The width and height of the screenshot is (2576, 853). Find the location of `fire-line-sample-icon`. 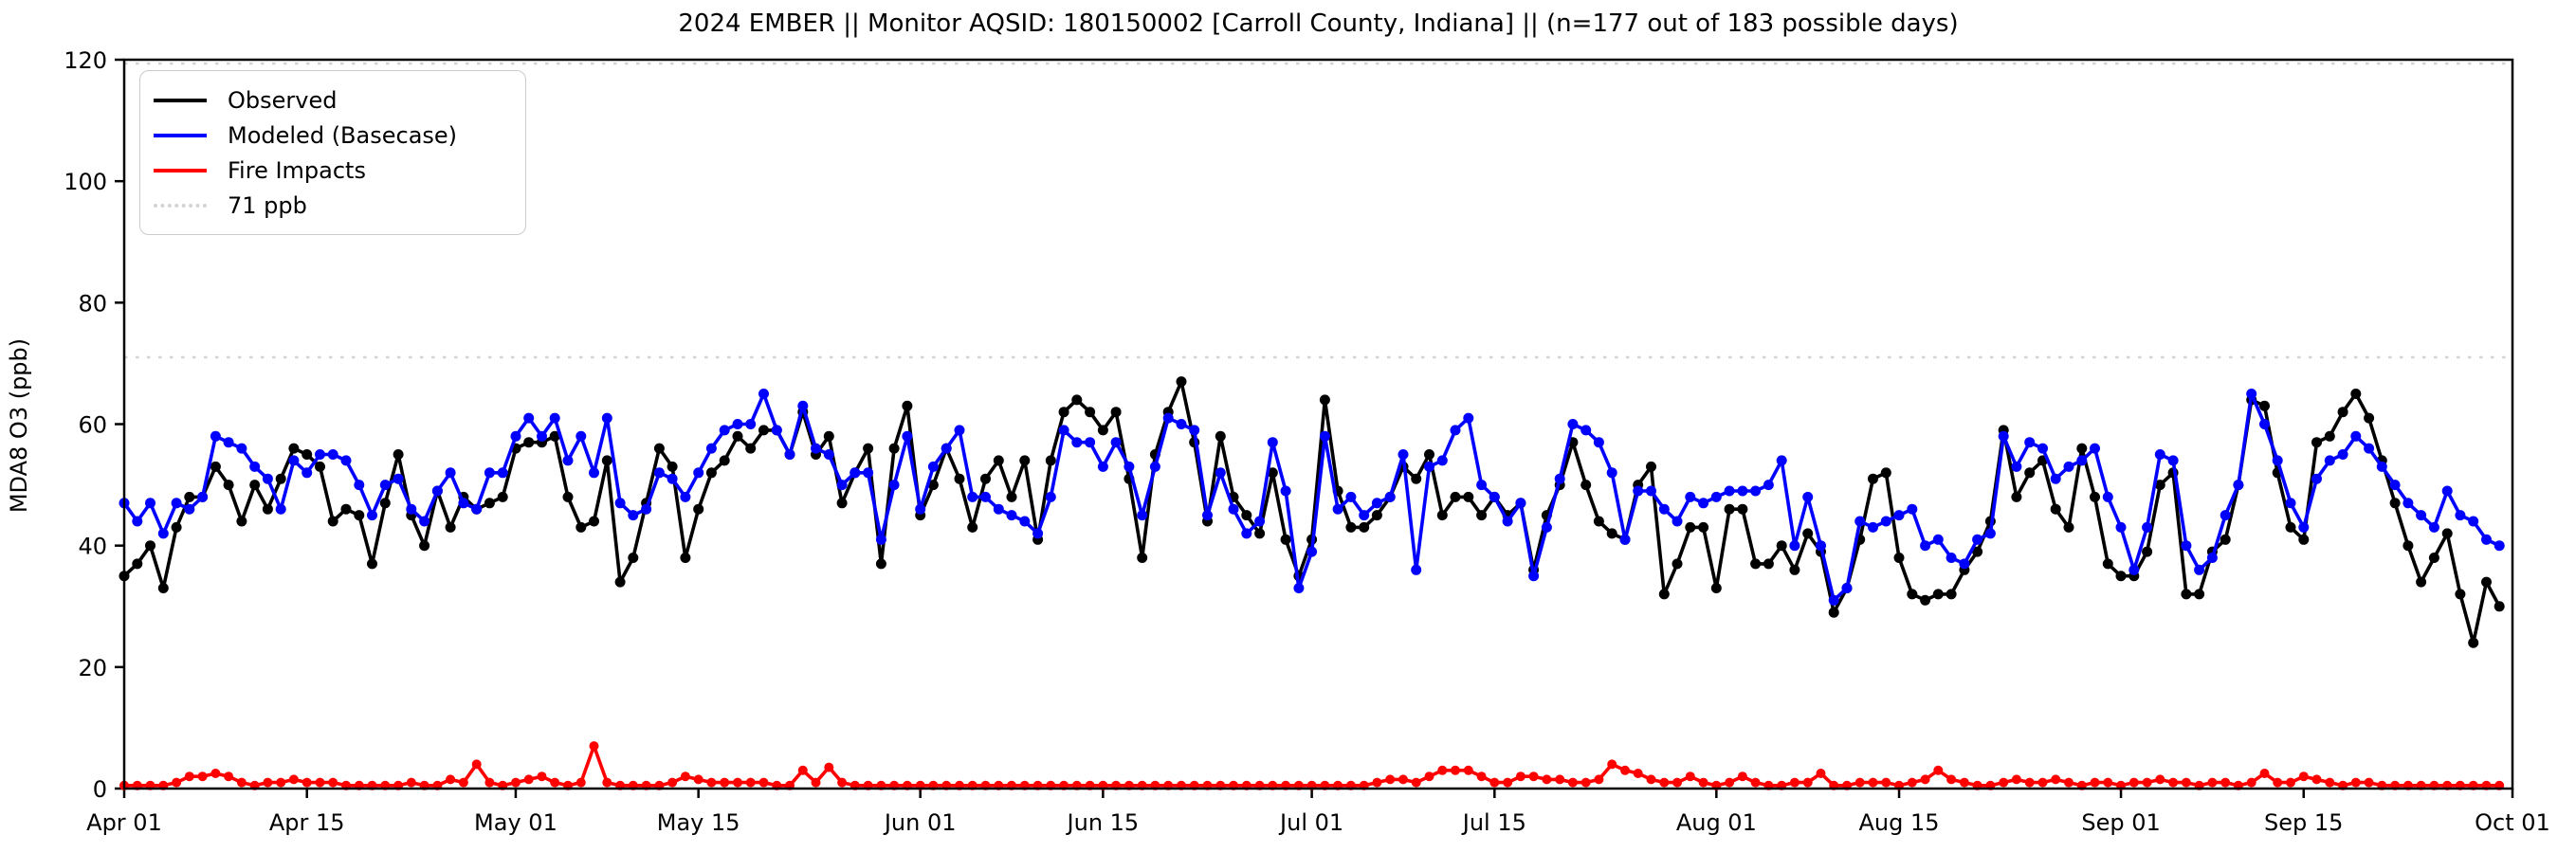

fire-line-sample-icon is located at coordinates (180, 170).